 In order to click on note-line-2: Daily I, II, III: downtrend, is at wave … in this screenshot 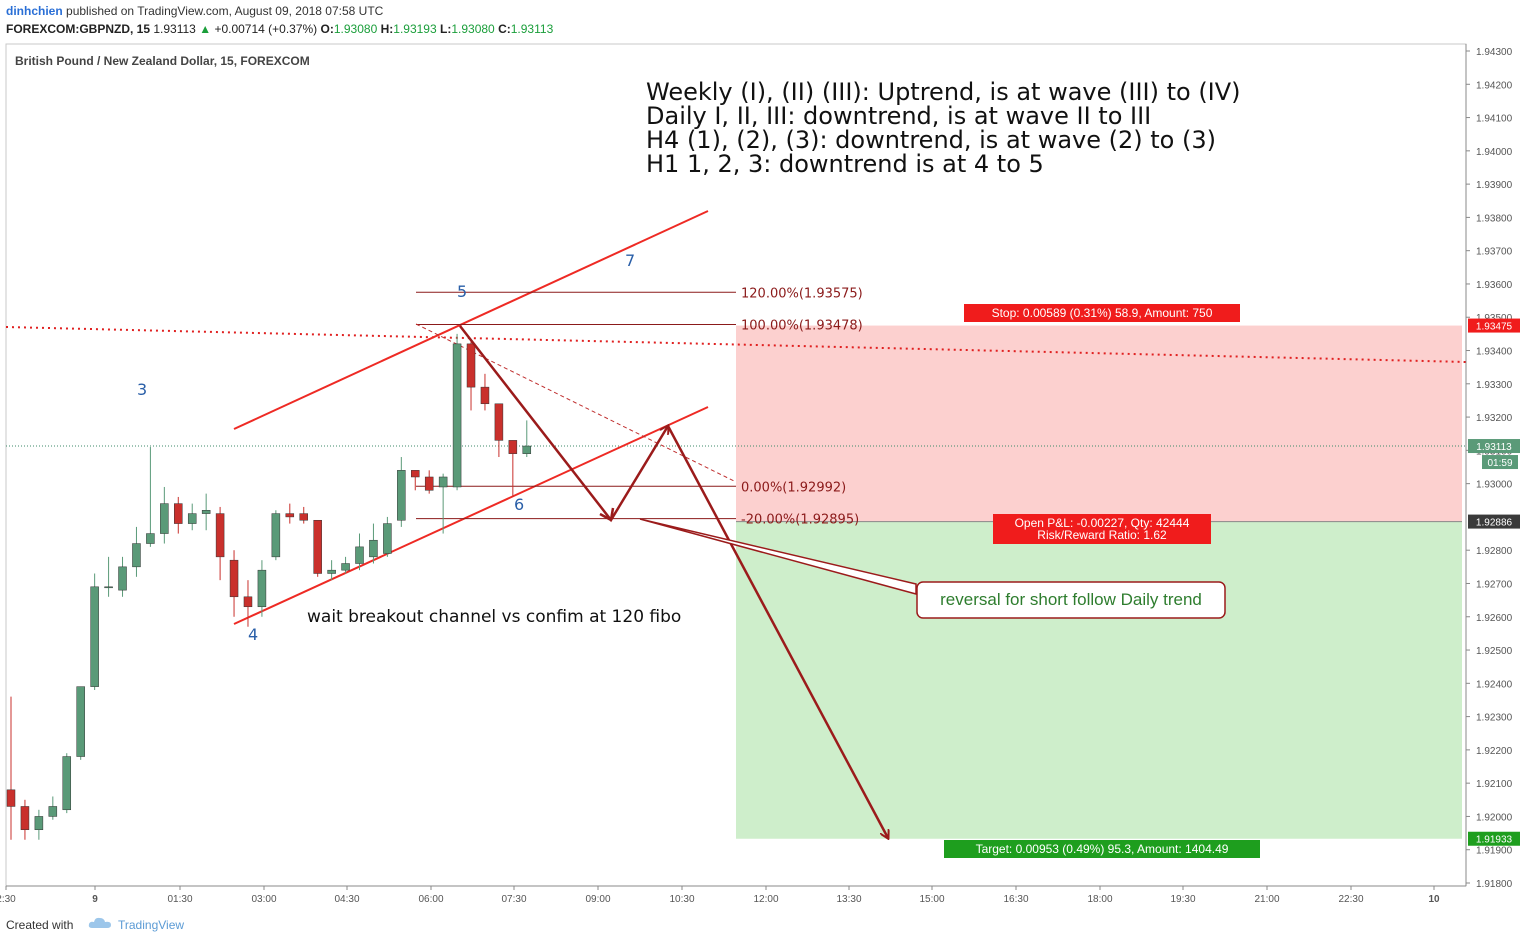, I will do `click(898, 116)`.